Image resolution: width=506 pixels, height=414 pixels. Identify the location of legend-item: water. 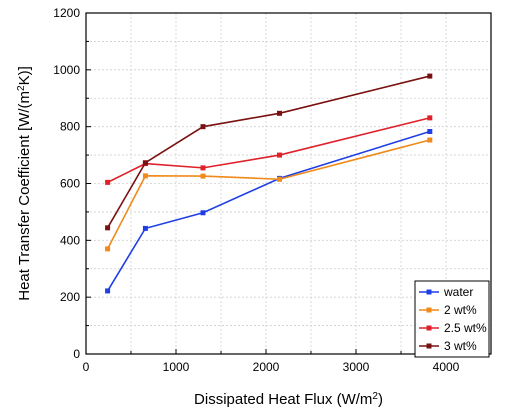
(446, 292).